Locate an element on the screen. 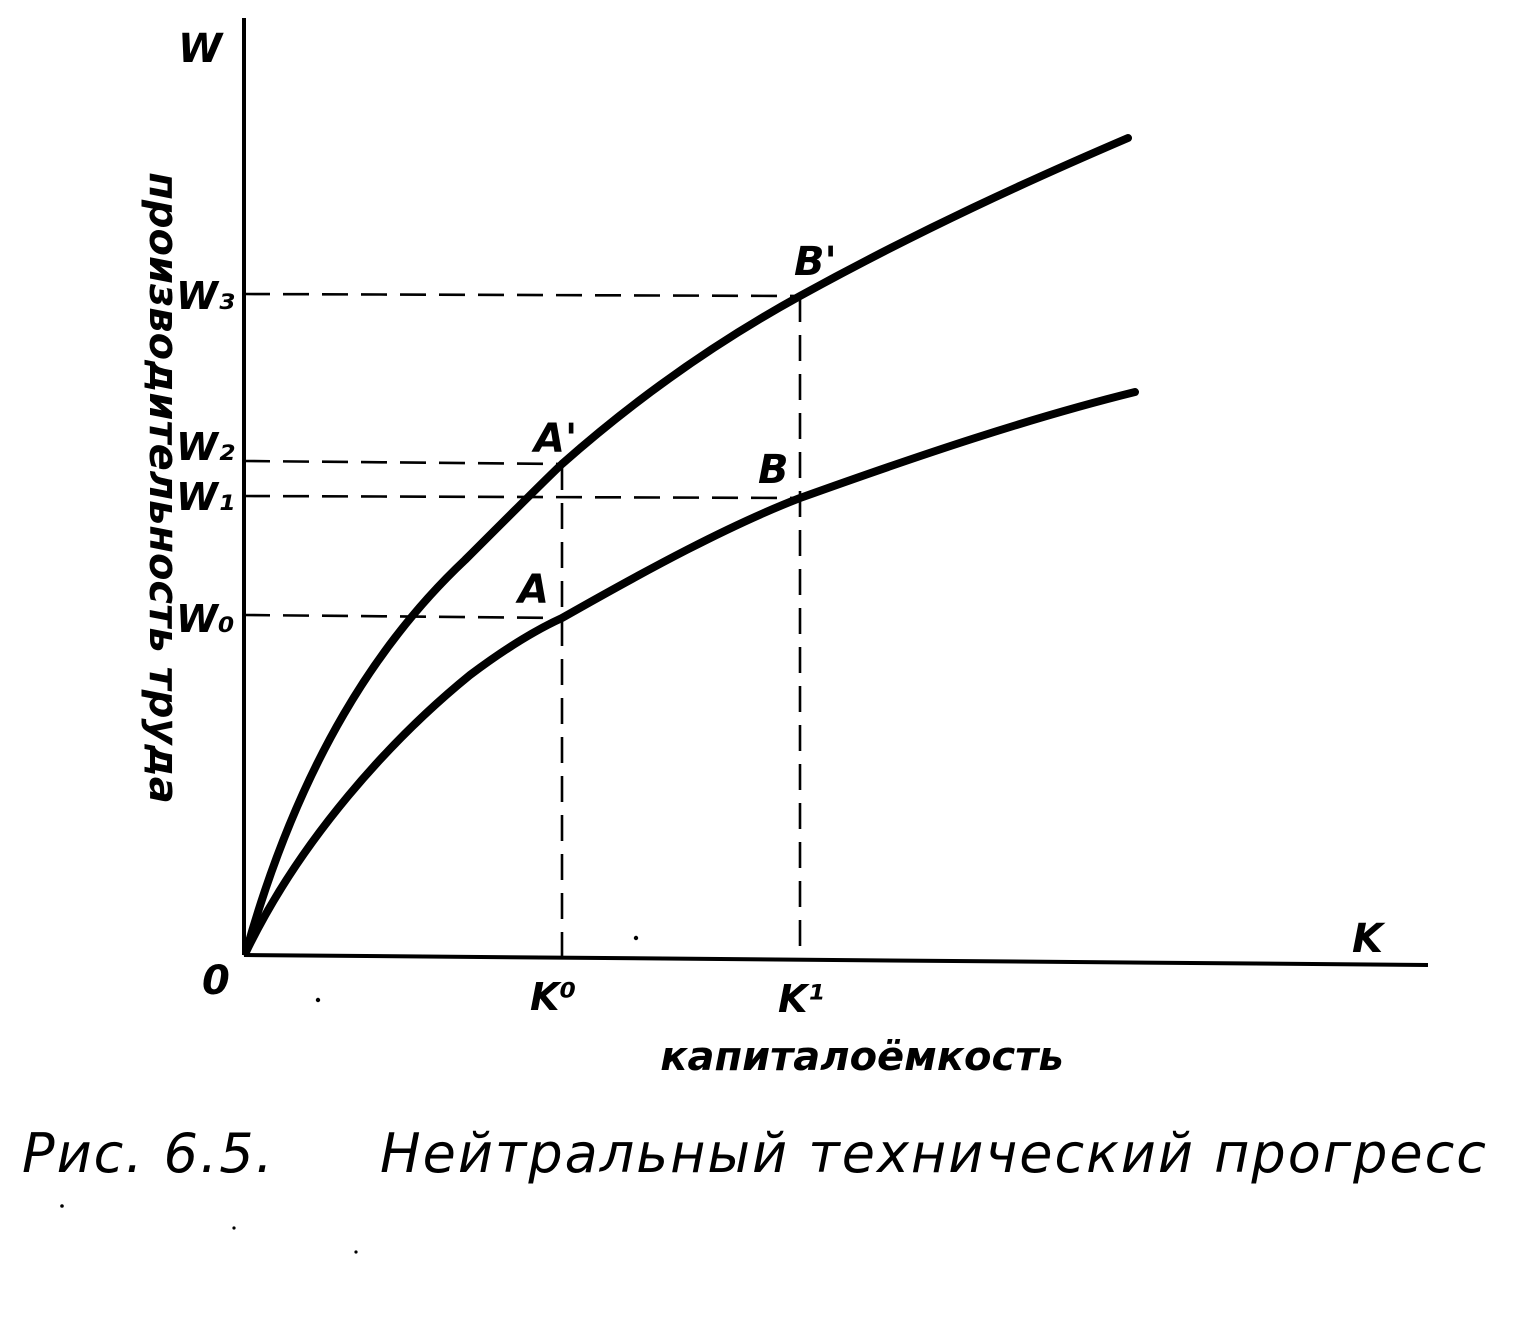 Image resolution: width=1528 pixels, height=1329 pixels. y-tick-w1: W₁ is located at coordinates (205, 497).